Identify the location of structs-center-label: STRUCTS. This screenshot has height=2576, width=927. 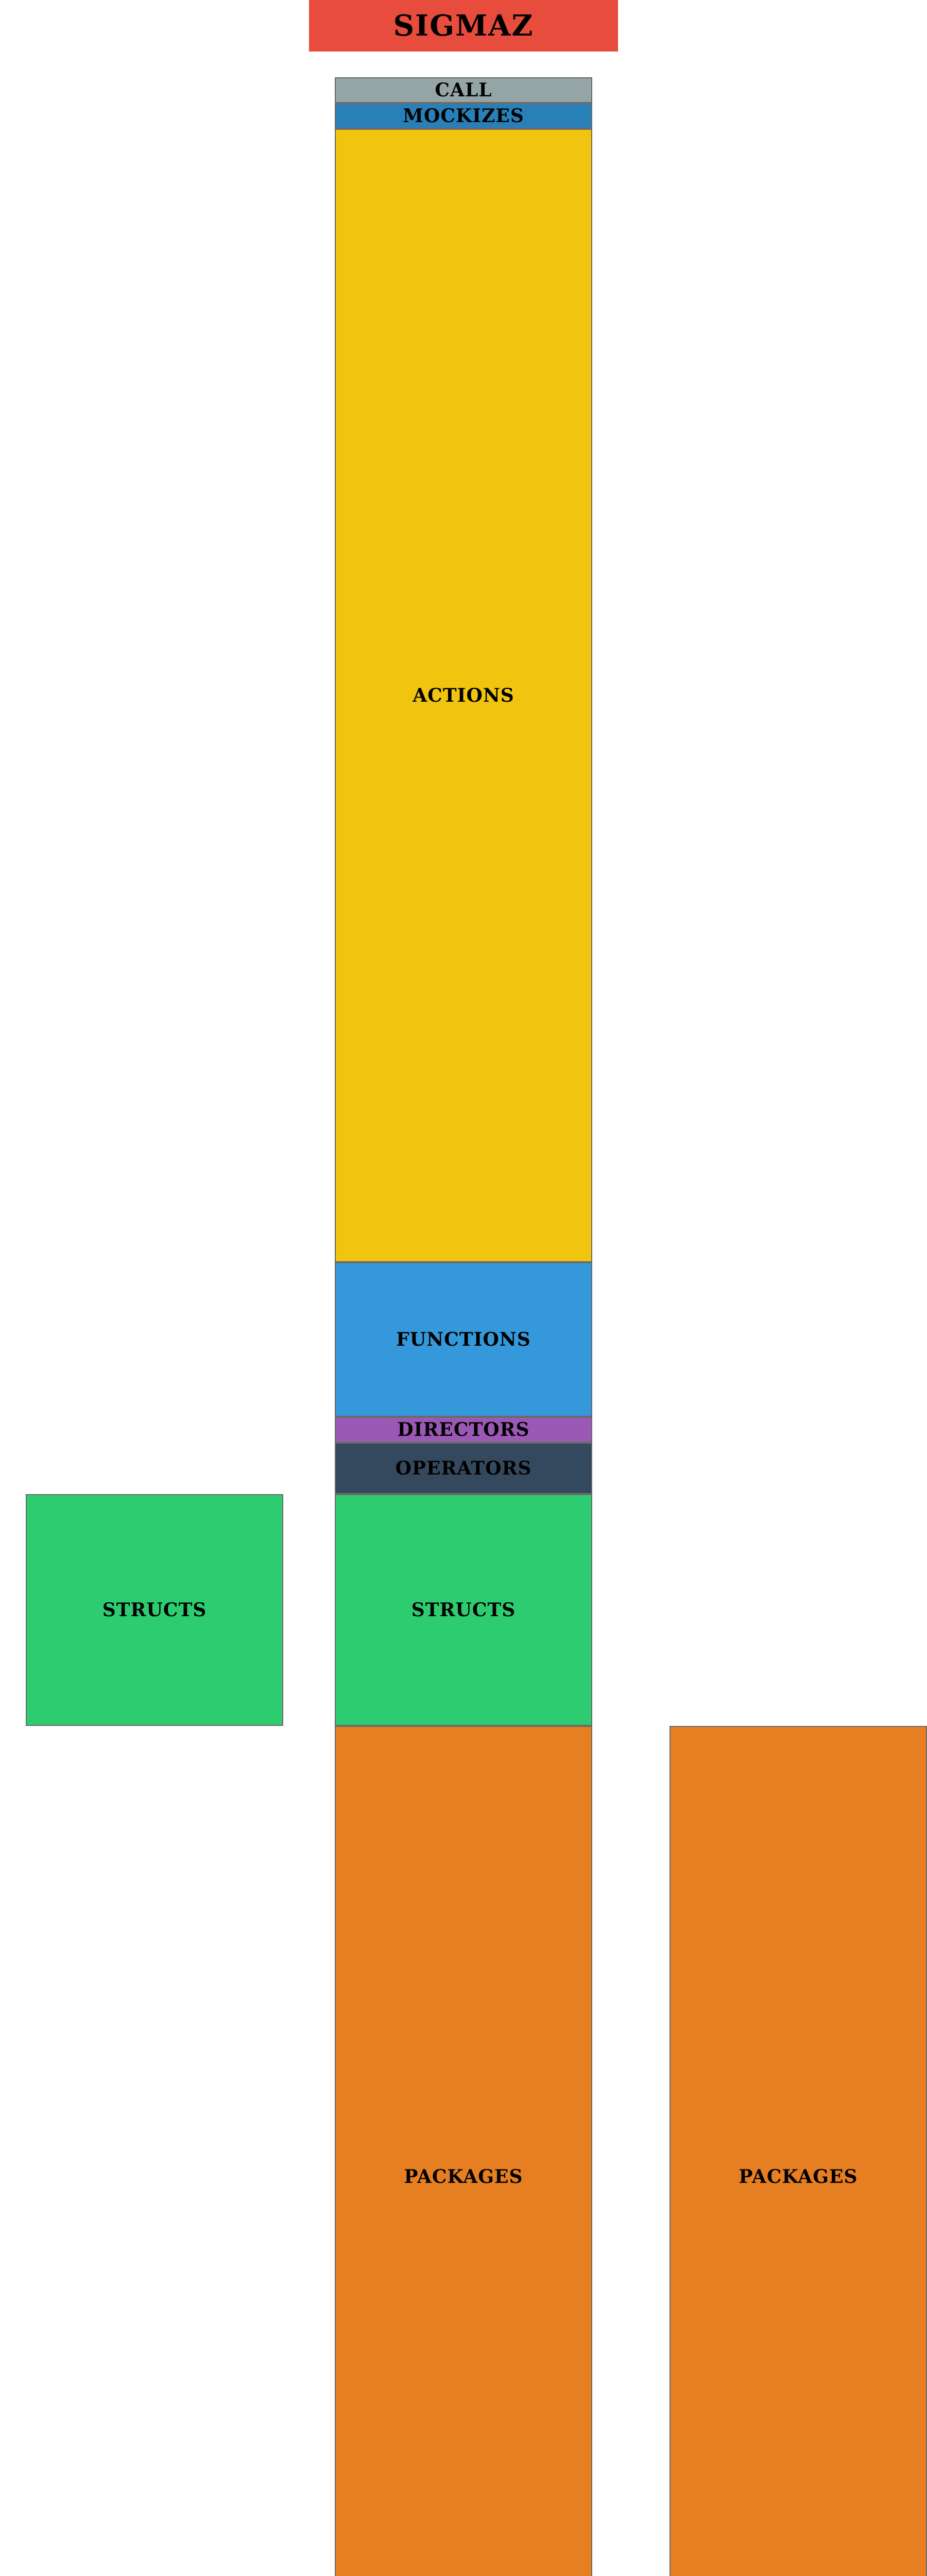
(463, 1610).